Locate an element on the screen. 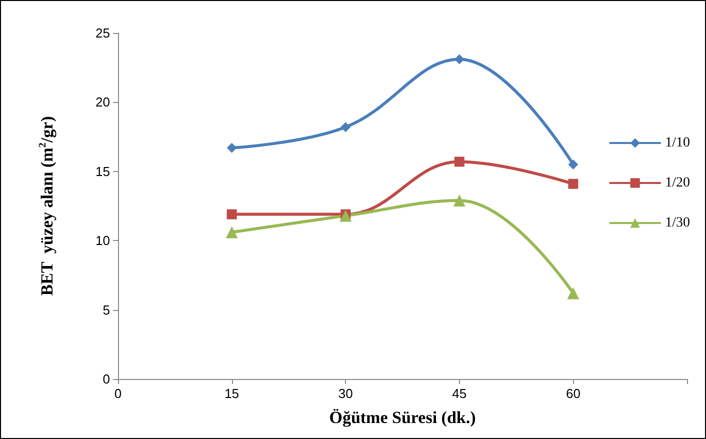 The width and height of the screenshot is (706, 439). x-tick-label: 15 is located at coordinates (232, 393).